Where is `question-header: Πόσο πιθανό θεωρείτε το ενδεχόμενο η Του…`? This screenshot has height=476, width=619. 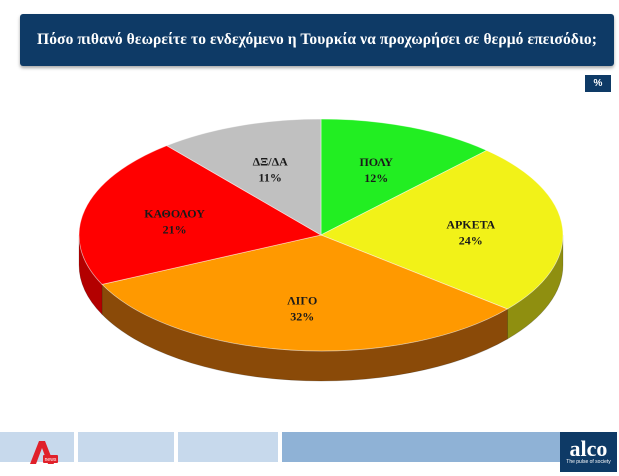
question-header: Πόσο πιθανό θεωρείτε το ενδεχόμενο η Του… is located at coordinates (317, 40).